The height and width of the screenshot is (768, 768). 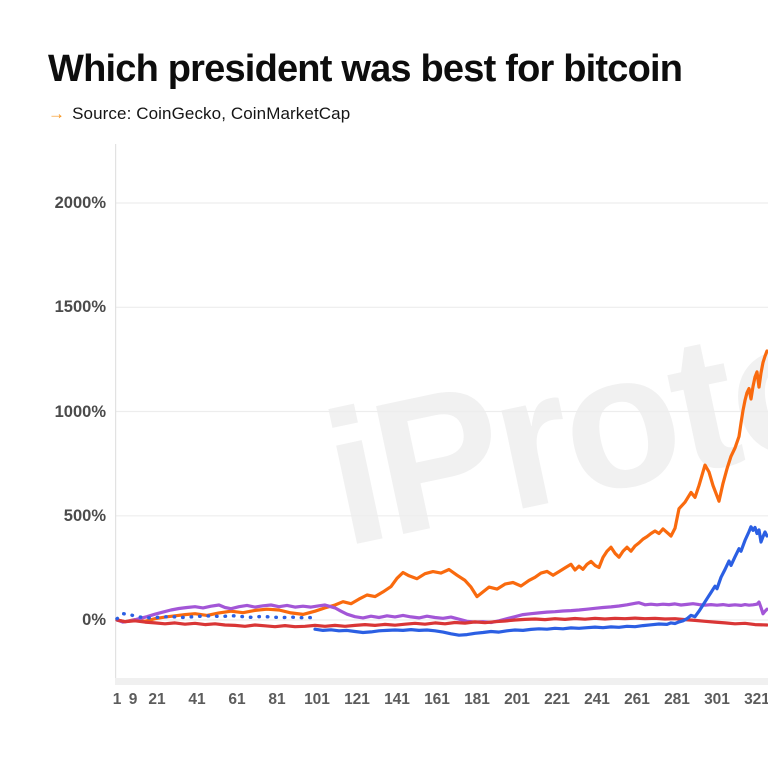 What do you see at coordinates (637, 699) in the screenshot?
I see `x-axis-tick-label: 261` at bounding box center [637, 699].